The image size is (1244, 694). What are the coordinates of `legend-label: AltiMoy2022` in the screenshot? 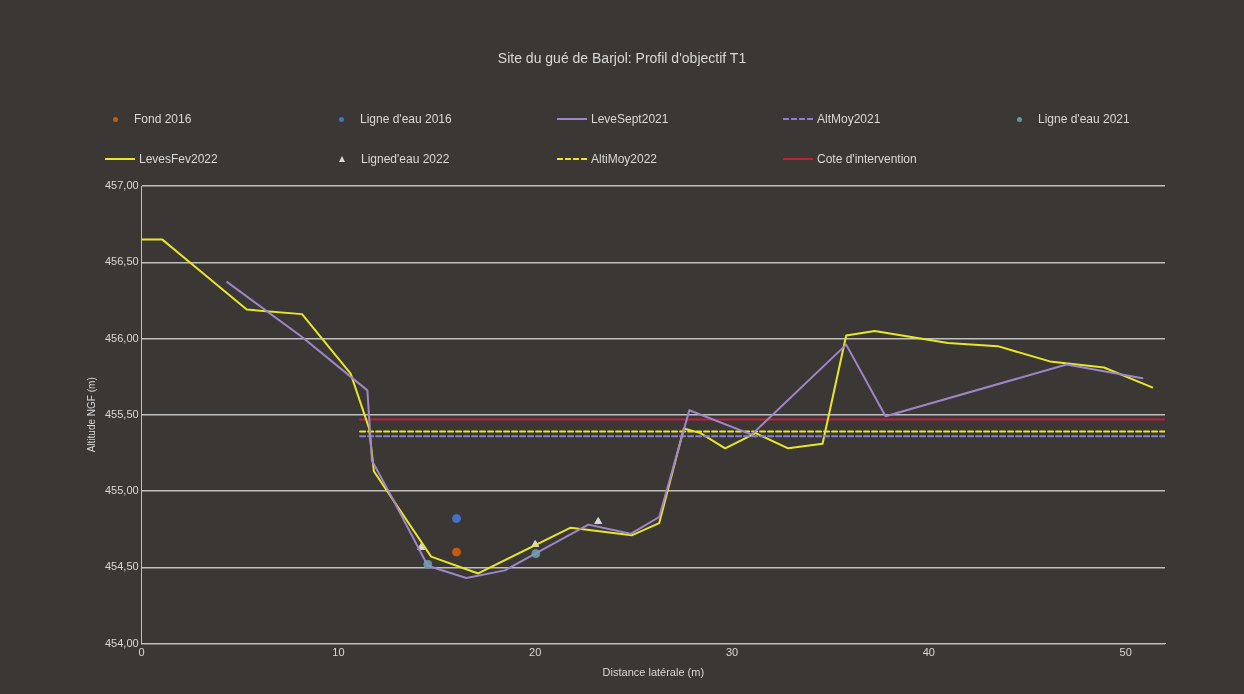 It's located at (624, 159).